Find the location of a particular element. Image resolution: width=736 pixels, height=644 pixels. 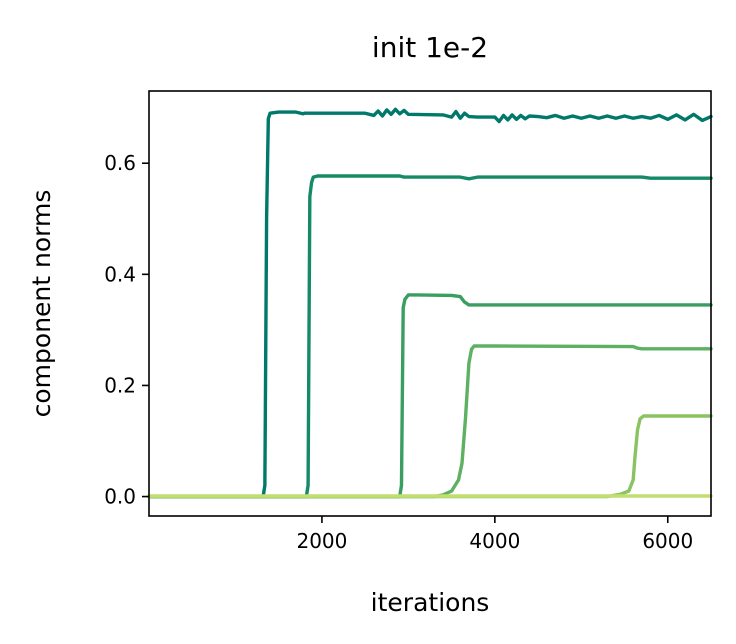

x-tick-label: 2000 is located at coordinates (321, 541).